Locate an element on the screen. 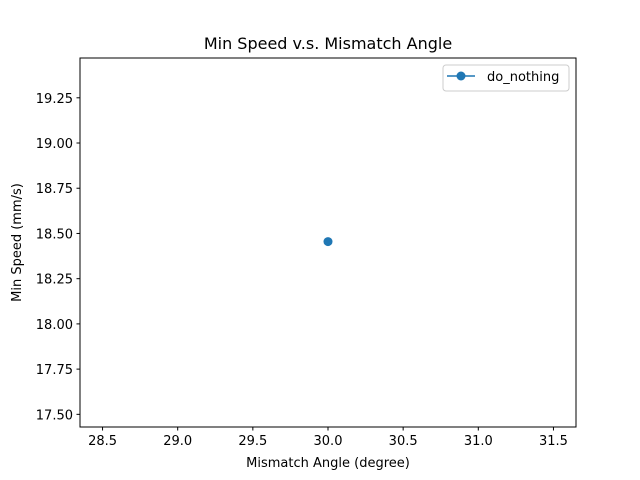 Image resolution: width=640 pixels, height=480 pixels. legend-frame is located at coordinates (506, 78).